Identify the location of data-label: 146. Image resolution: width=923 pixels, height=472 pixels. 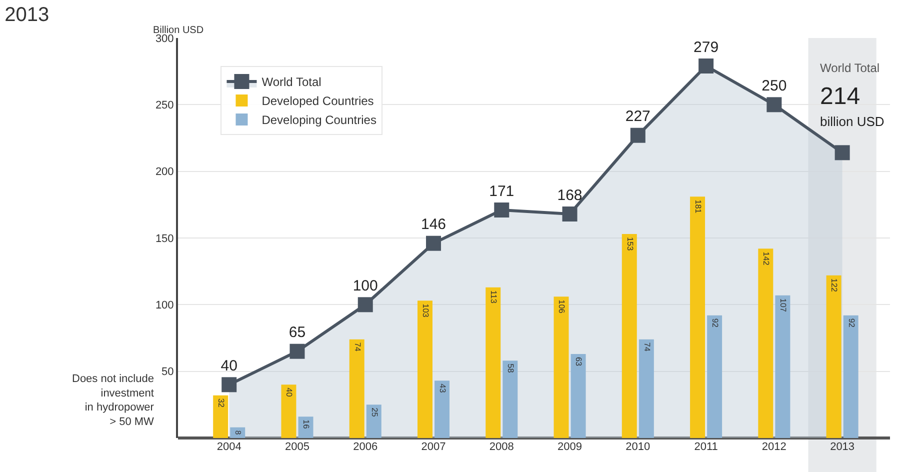
(433, 225).